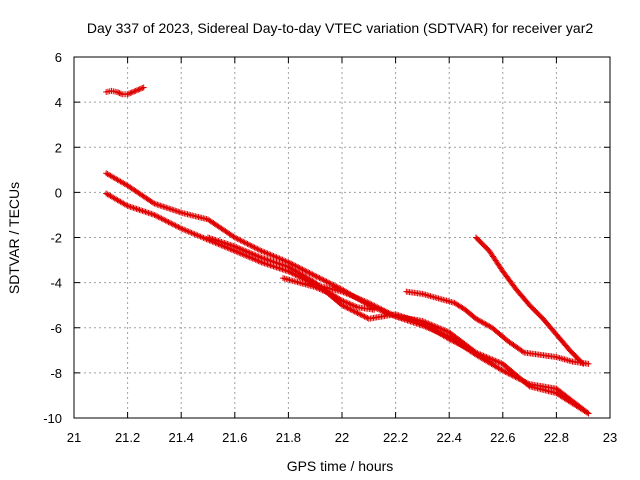 The width and height of the screenshot is (640, 480). Describe the element at coordinates (74, 437) in the screenshot. I see `x-tick-label: 21` at that location.